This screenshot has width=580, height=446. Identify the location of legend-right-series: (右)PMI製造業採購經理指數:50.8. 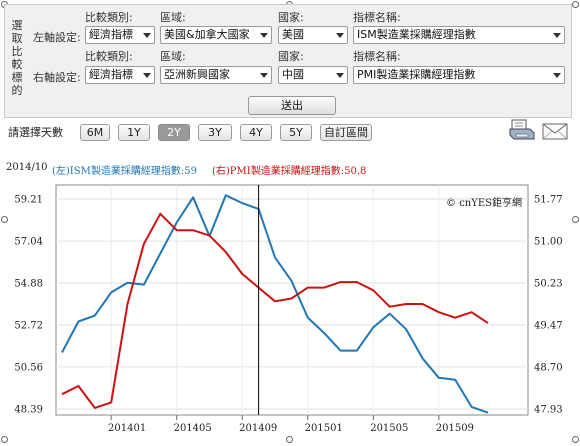
(289, 171).